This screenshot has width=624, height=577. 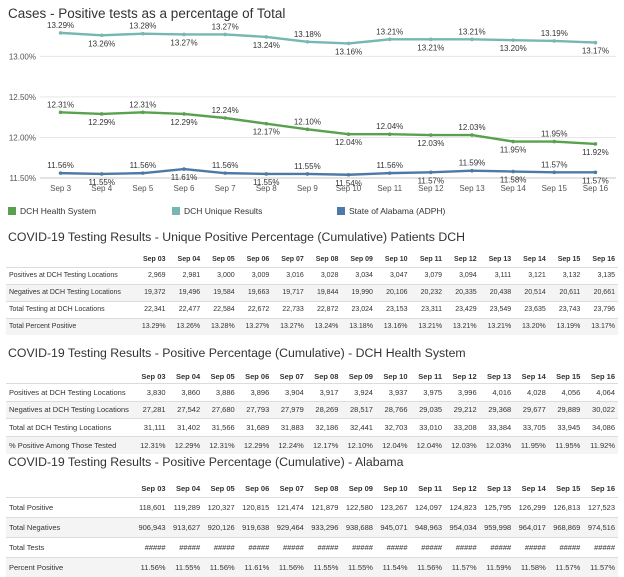 What do you see at coordinates (428, 444) in the screenshot?
I see `table-cell: 12.04%` at bounding box center [428, 444].